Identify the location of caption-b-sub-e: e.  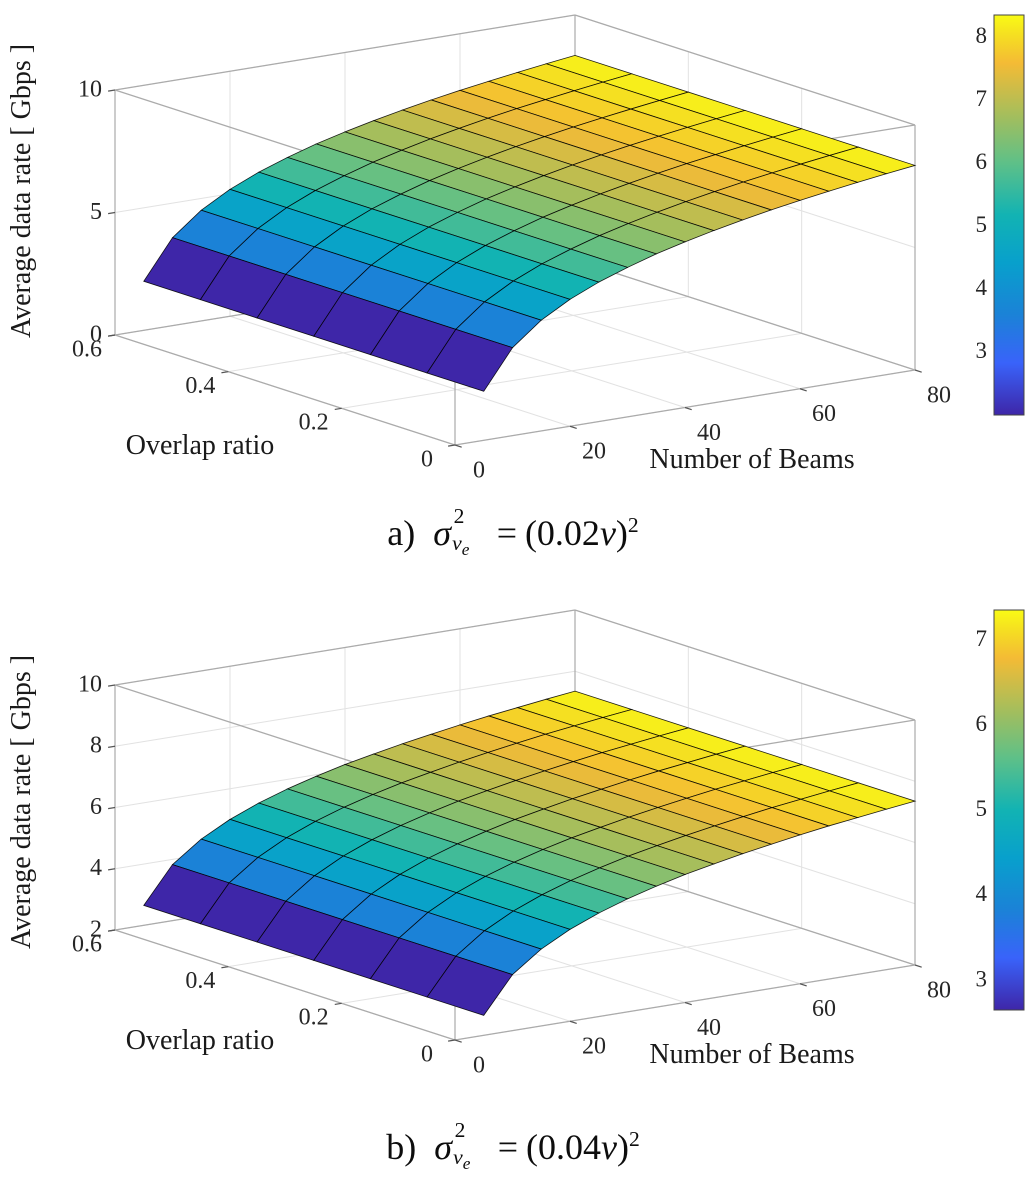
(466, 1164).